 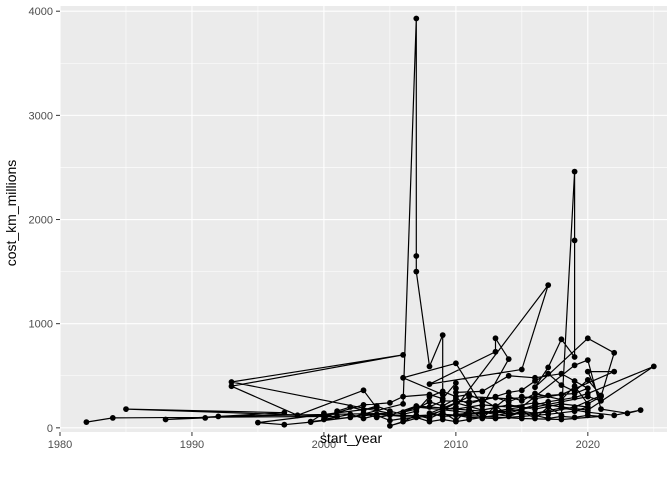 I want to click on y-tick-label: 3000, so click(x=41, y=116).